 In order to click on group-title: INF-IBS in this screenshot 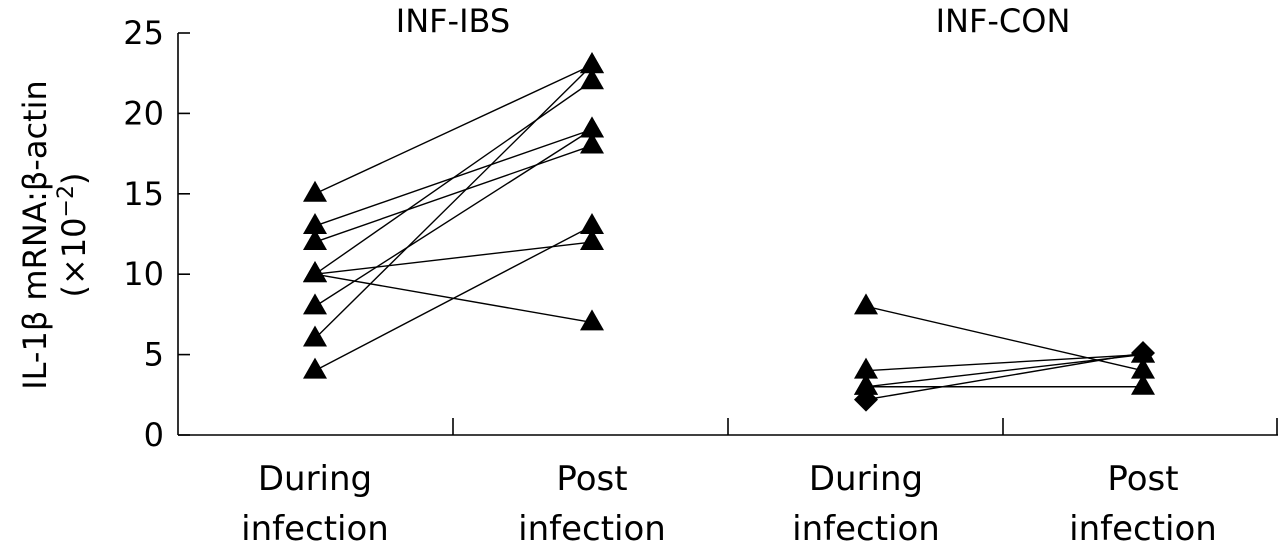, I will do `click(453, 21)`.